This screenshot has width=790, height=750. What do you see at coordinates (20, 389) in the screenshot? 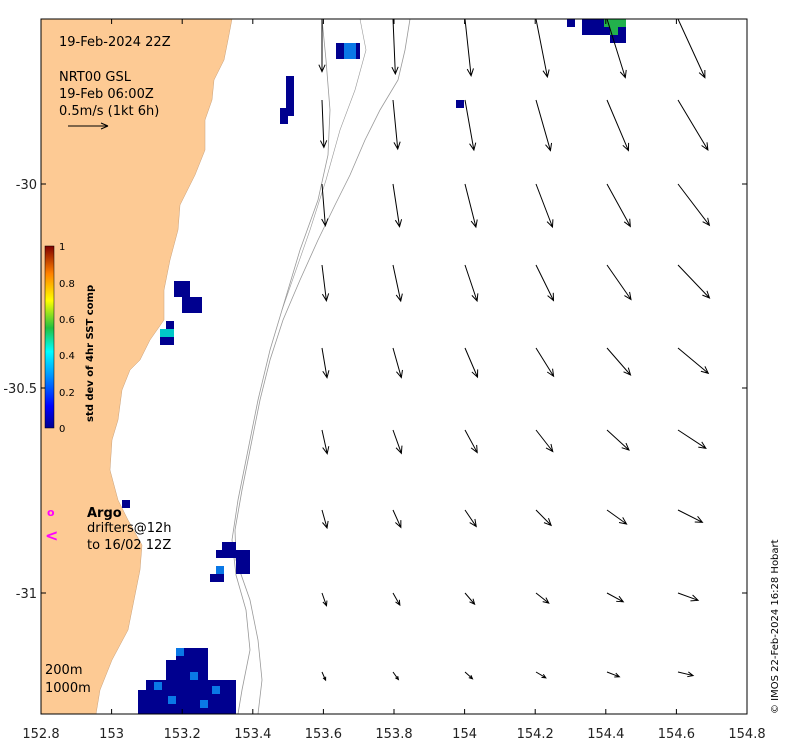
I see `y-tick-label: -30.5` at bounding box center [20, 389].